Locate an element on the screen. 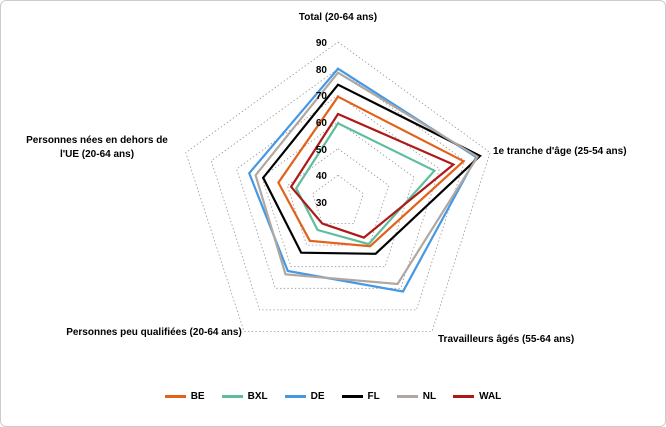  axis-label-total: Total (20-64 ans) is located at coordinates (338, 17).